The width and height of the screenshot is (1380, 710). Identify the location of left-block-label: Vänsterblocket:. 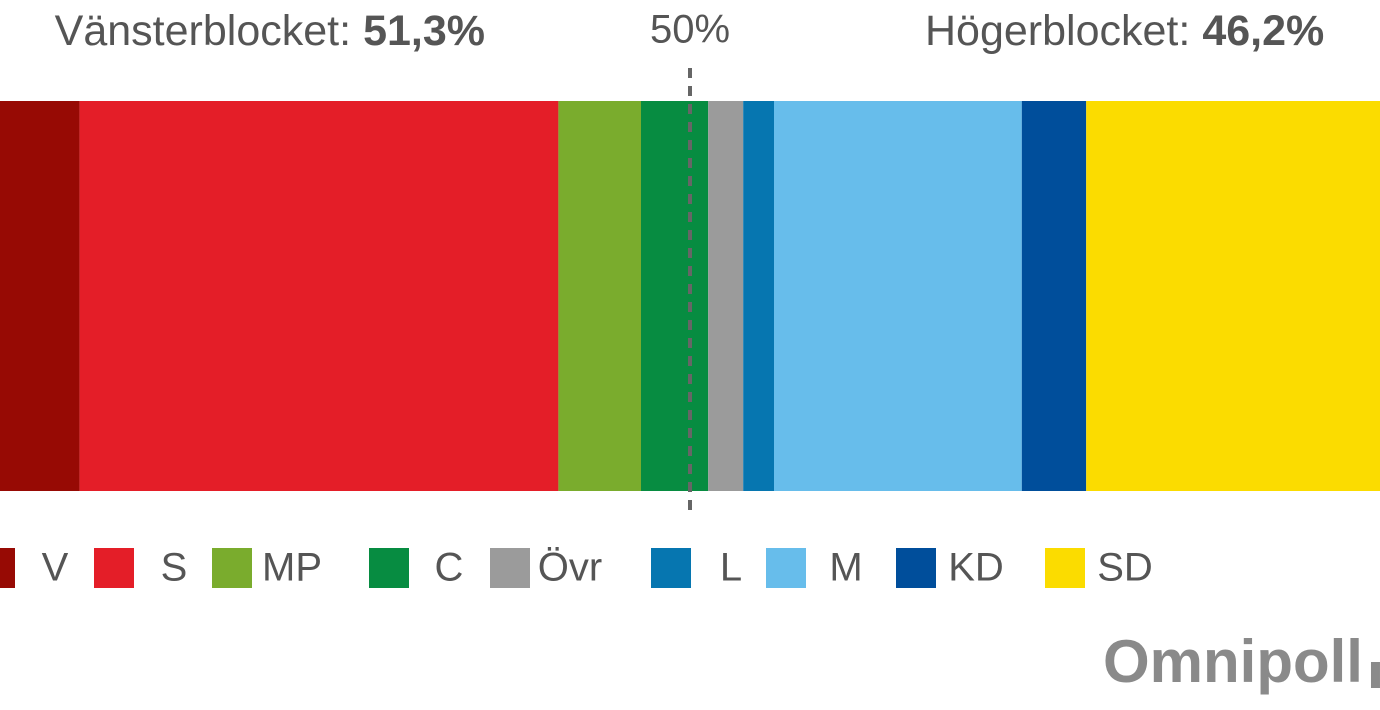
(203, 31).